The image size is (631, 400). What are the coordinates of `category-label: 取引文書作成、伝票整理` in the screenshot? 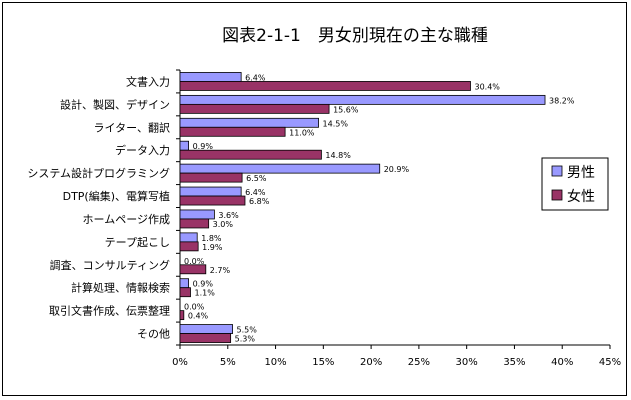 It's located at (109, 311).